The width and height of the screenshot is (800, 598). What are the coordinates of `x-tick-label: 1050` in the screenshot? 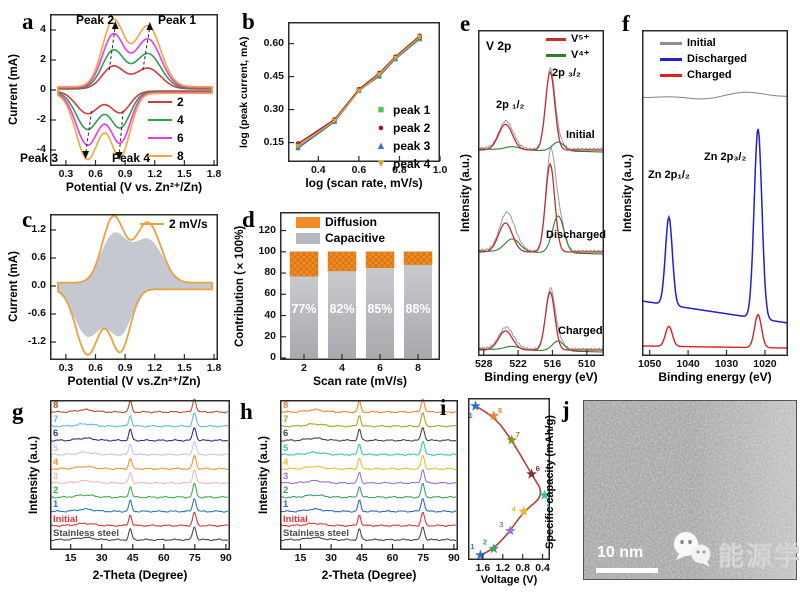 It's located at (649, 364).